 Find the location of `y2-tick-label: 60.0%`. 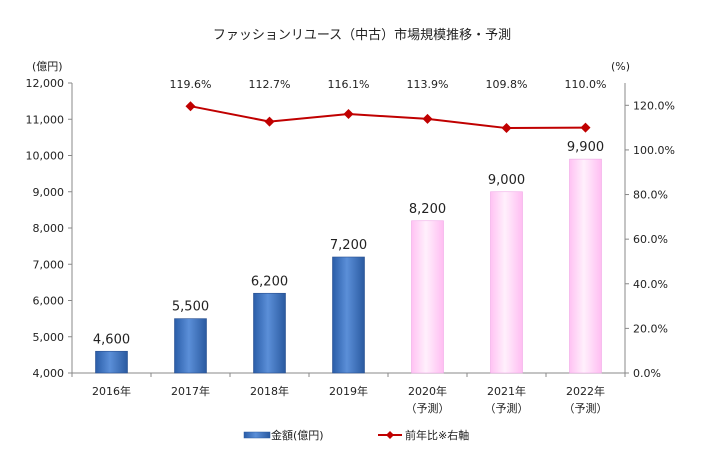

y2-tick-label: 60.0% is located at coordinates (650, 239).